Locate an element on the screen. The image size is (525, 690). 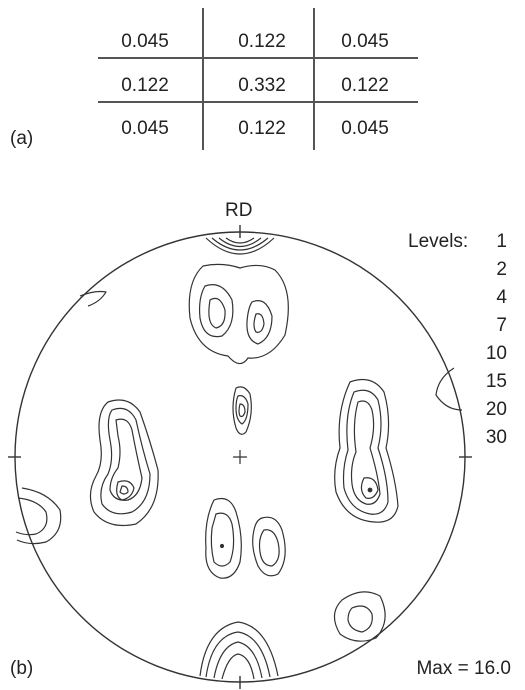
kernel-cell-1-1: 0.332 is located at coordinates (262, 85).